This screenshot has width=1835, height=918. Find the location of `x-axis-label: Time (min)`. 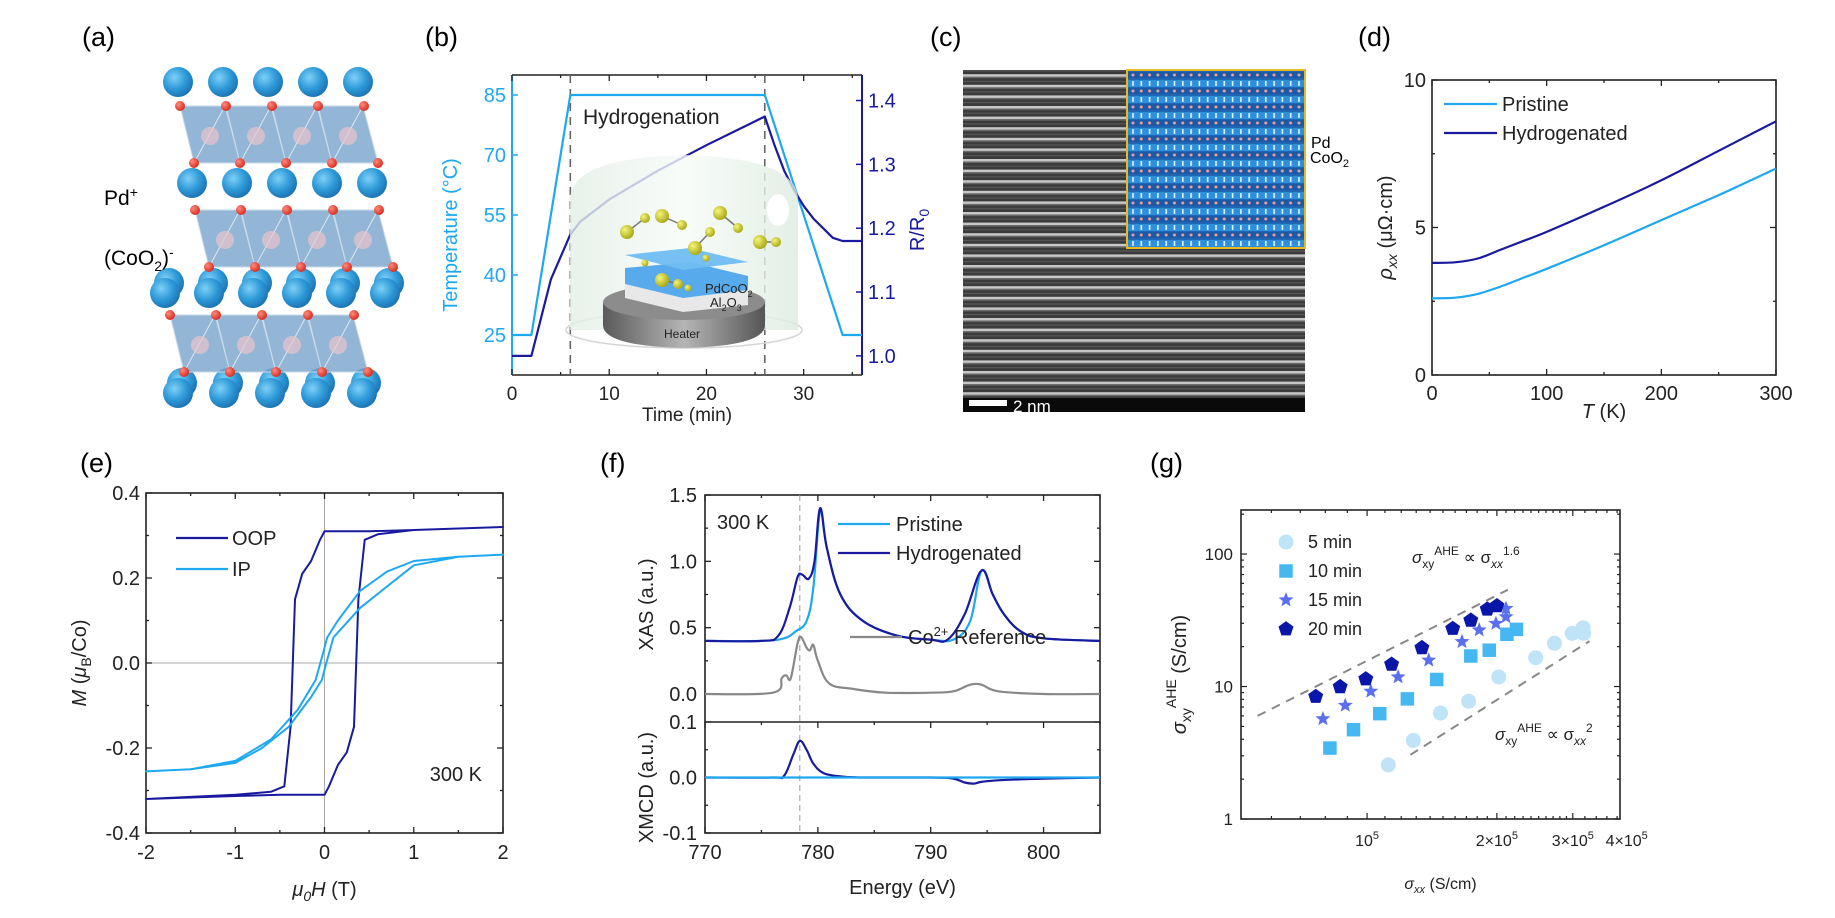

x-axis-label: Time (min) is located at coordinates (687, 415).